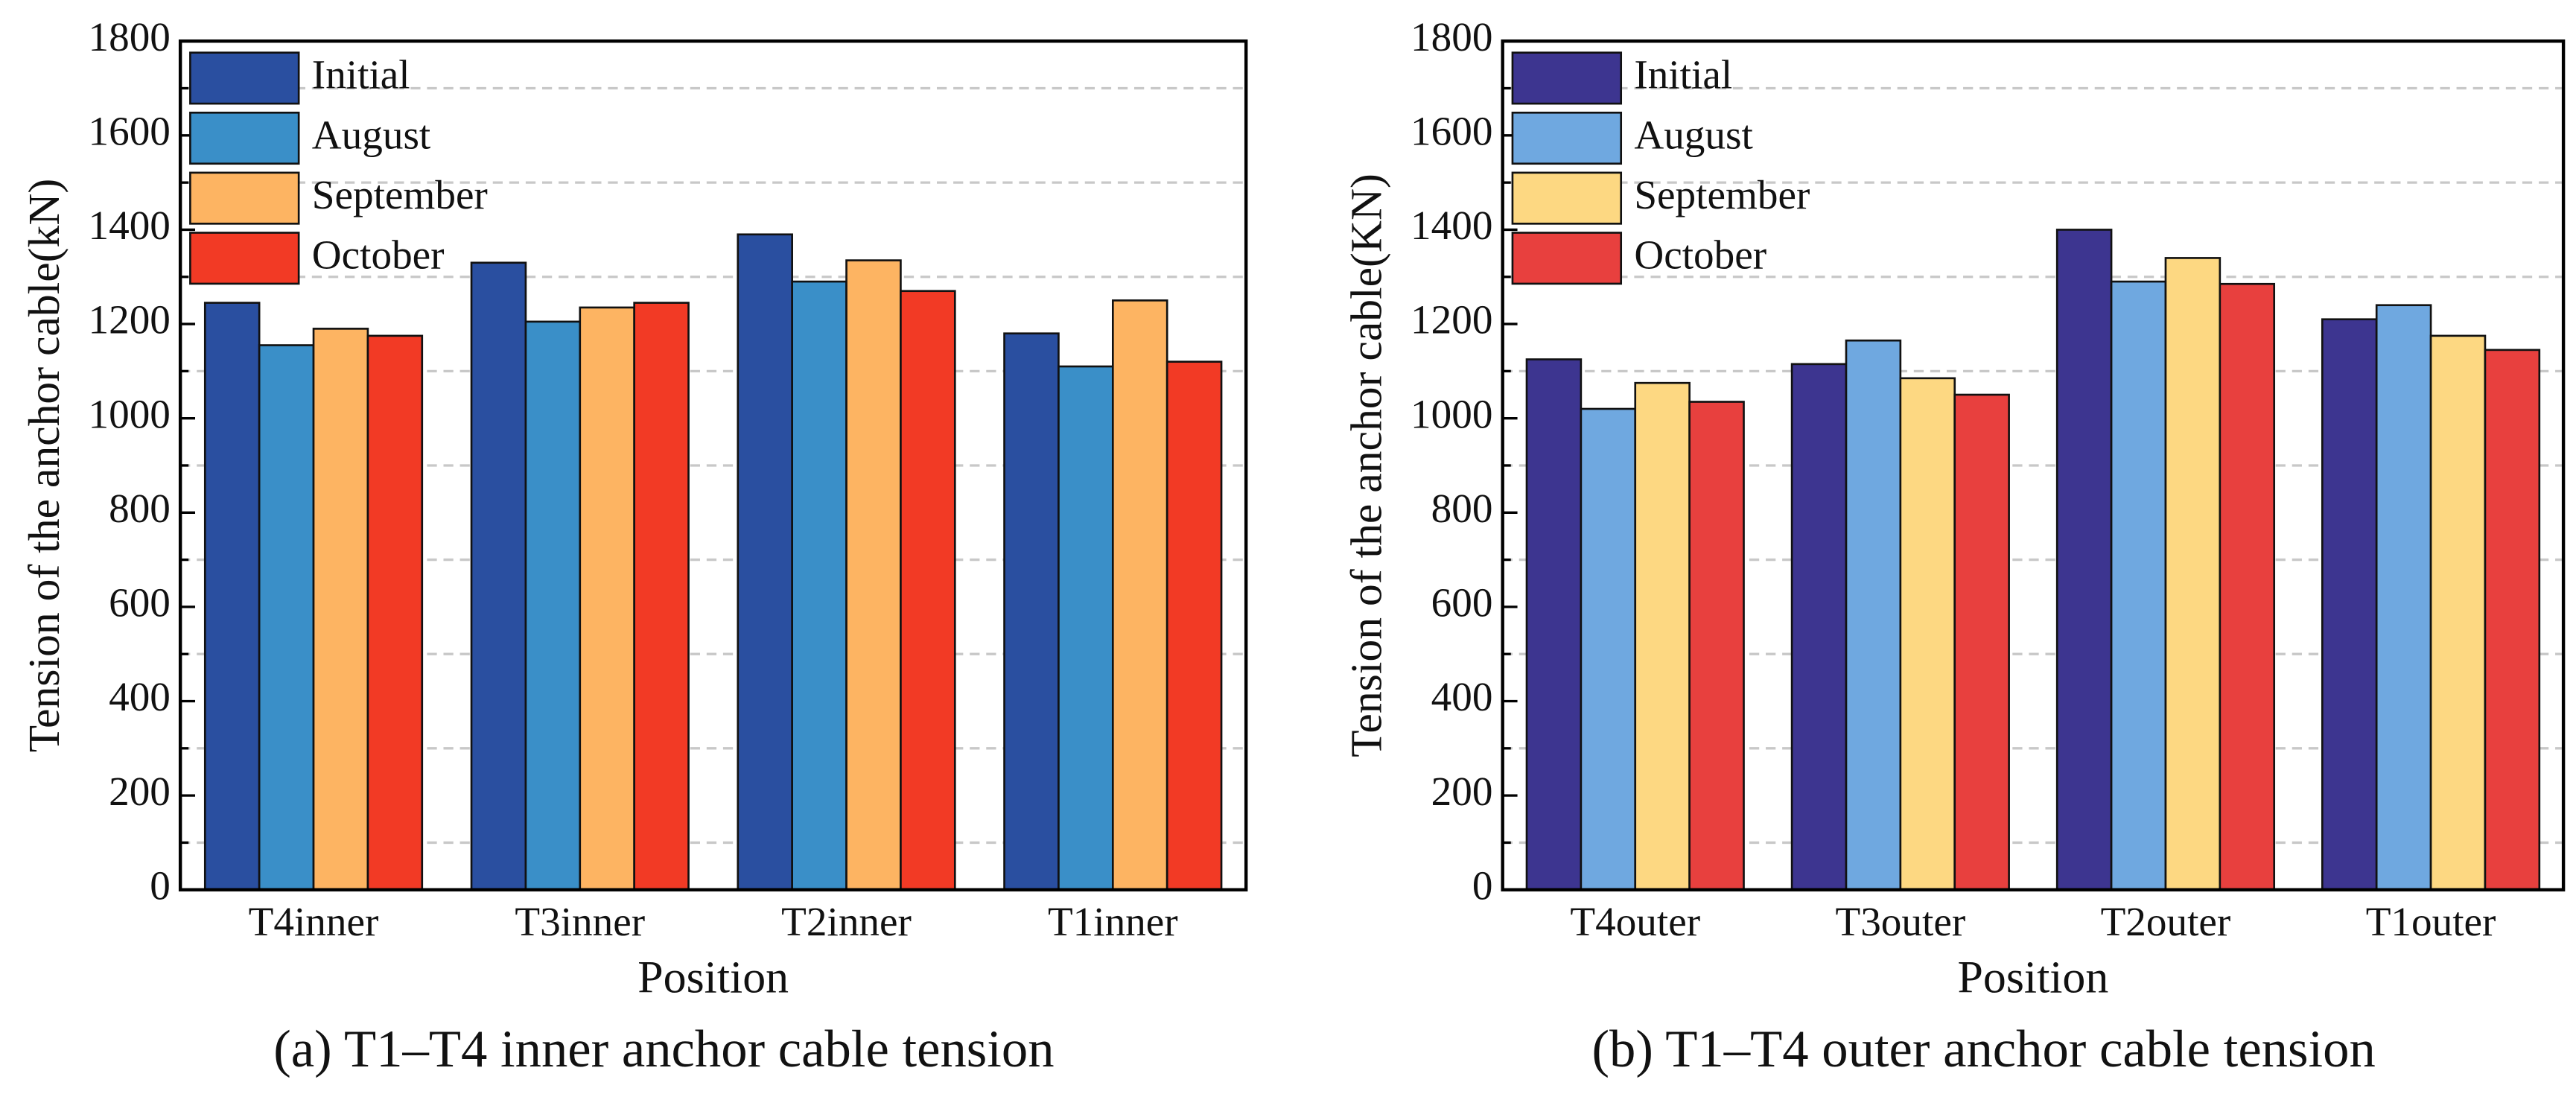 The height and width of the screenshot is (1097, 2576). Describe the element at coordinates (580, 921) in the screenshot. I see `x-tick-label: T3inner` at that location.